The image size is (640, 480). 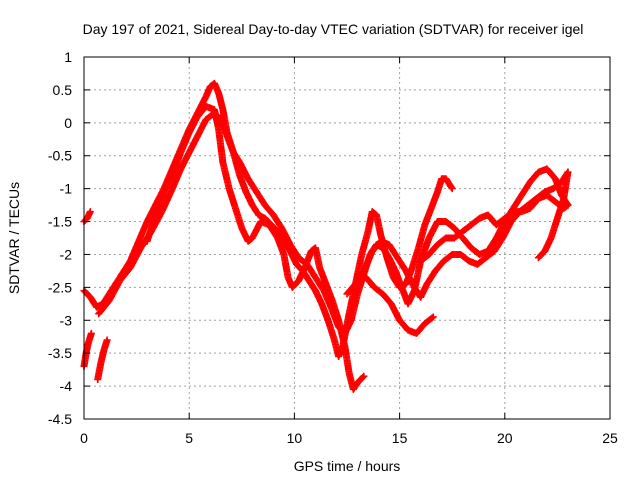 What do you see at coordinates (505, 438) in the screenshot?
I see `x-tick-label: 20` at bounding box center [505, 438].